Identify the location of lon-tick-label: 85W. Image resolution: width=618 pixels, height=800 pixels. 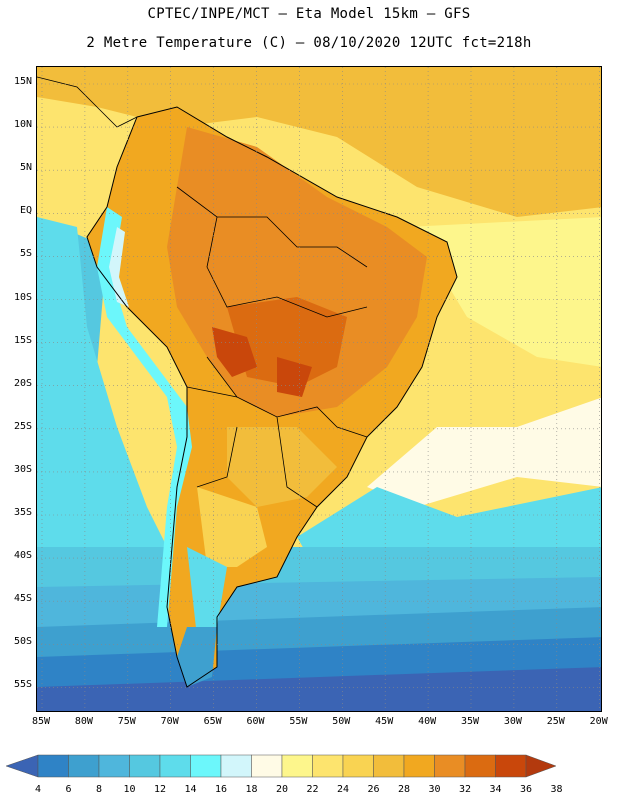
(41, 721).